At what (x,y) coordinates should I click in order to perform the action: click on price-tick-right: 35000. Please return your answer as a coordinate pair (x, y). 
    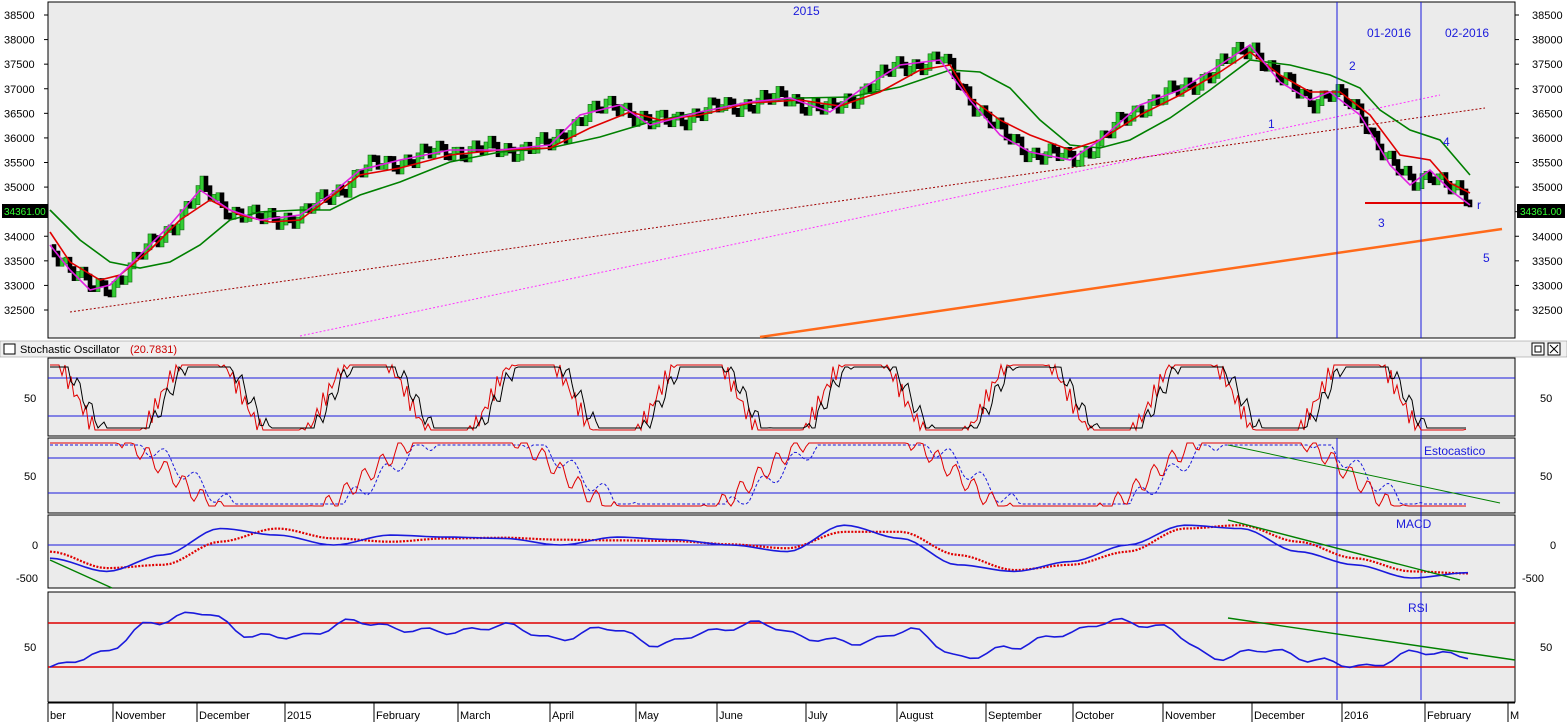
    Looking at the image, I should click on (1547, 188).